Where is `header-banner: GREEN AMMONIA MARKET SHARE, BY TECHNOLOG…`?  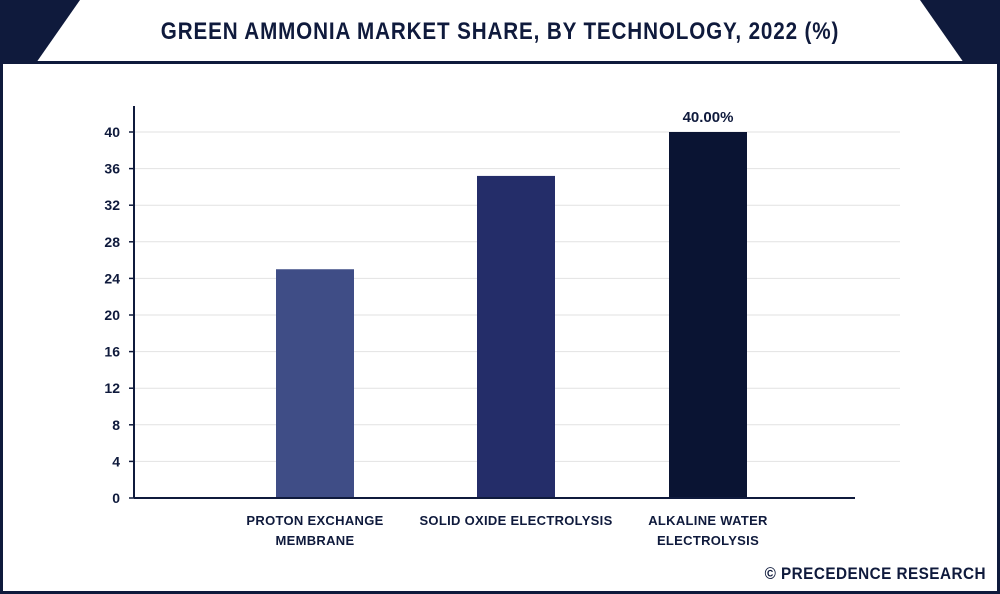
header-banner: GREEN AMMONIA MARKET SHARE, BY TECHNOLOG… is located at coordinates (500, 32).